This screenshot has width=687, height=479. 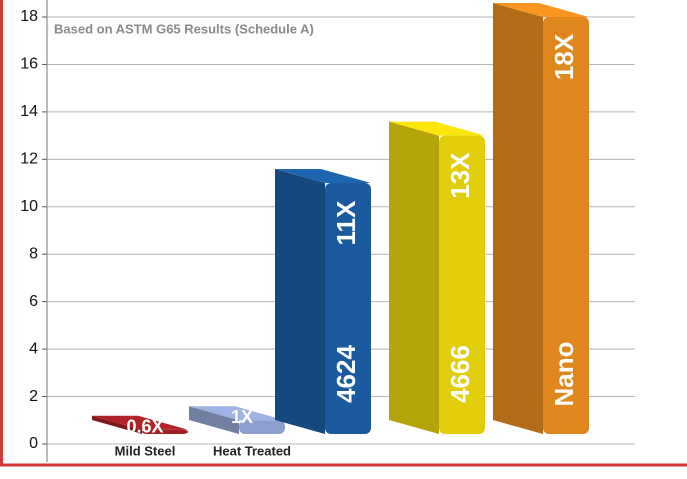 What do you see at coordinates (252, 450) in the screenshot?
I see `category-label: Heat Treated` at bounding box center [252, 450].